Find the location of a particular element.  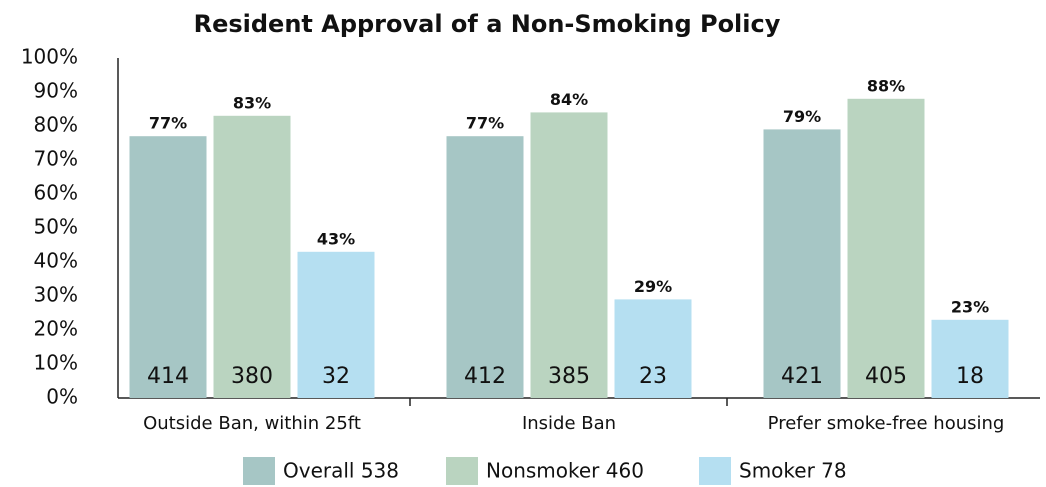

y-tick-label: 90% is located at coordinates (56, 91).